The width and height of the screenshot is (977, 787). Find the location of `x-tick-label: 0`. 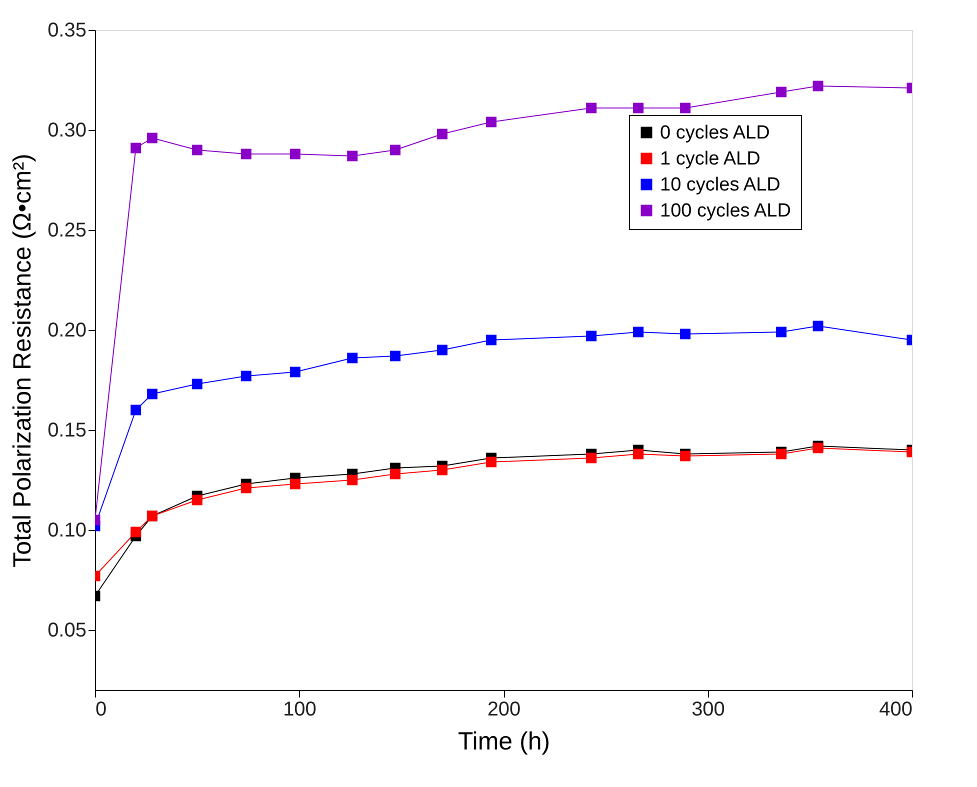

x-tick-label: 0 is located at coordinates (101, 709).